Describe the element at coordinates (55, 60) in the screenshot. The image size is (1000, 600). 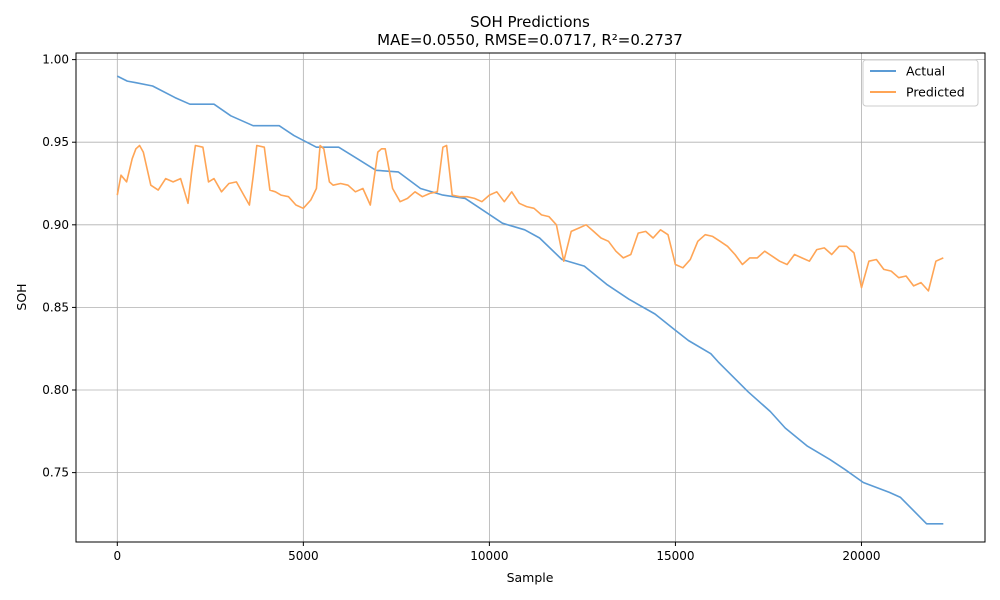
I see `y-tick-label: 1.00` at that location.